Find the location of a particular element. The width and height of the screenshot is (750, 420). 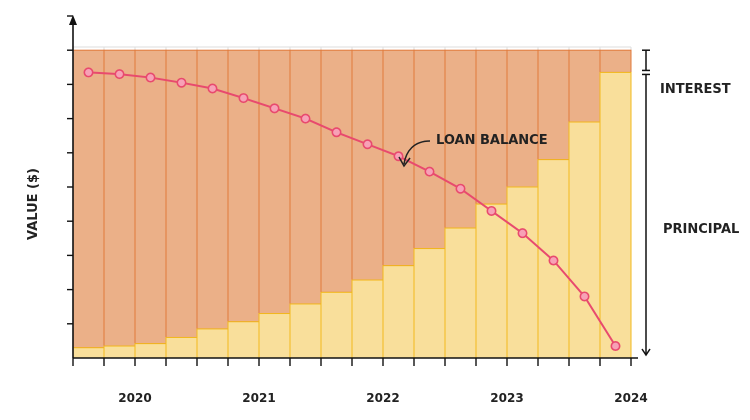

principal-label: PRINCIPAL is located at coordinates (701, 229).